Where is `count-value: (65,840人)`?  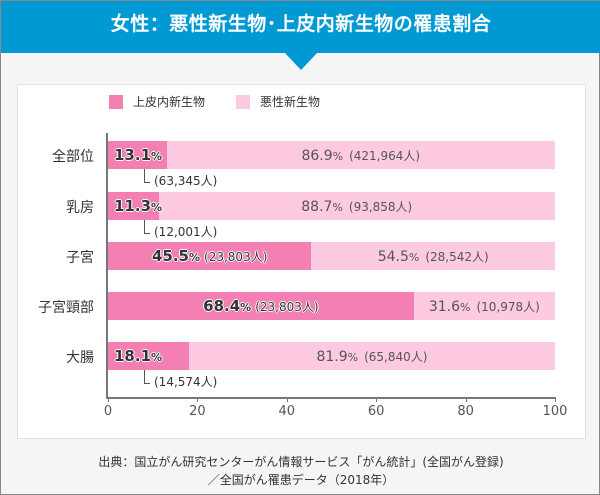
count-value: (65,840人) is located at coordinates (396, 357).